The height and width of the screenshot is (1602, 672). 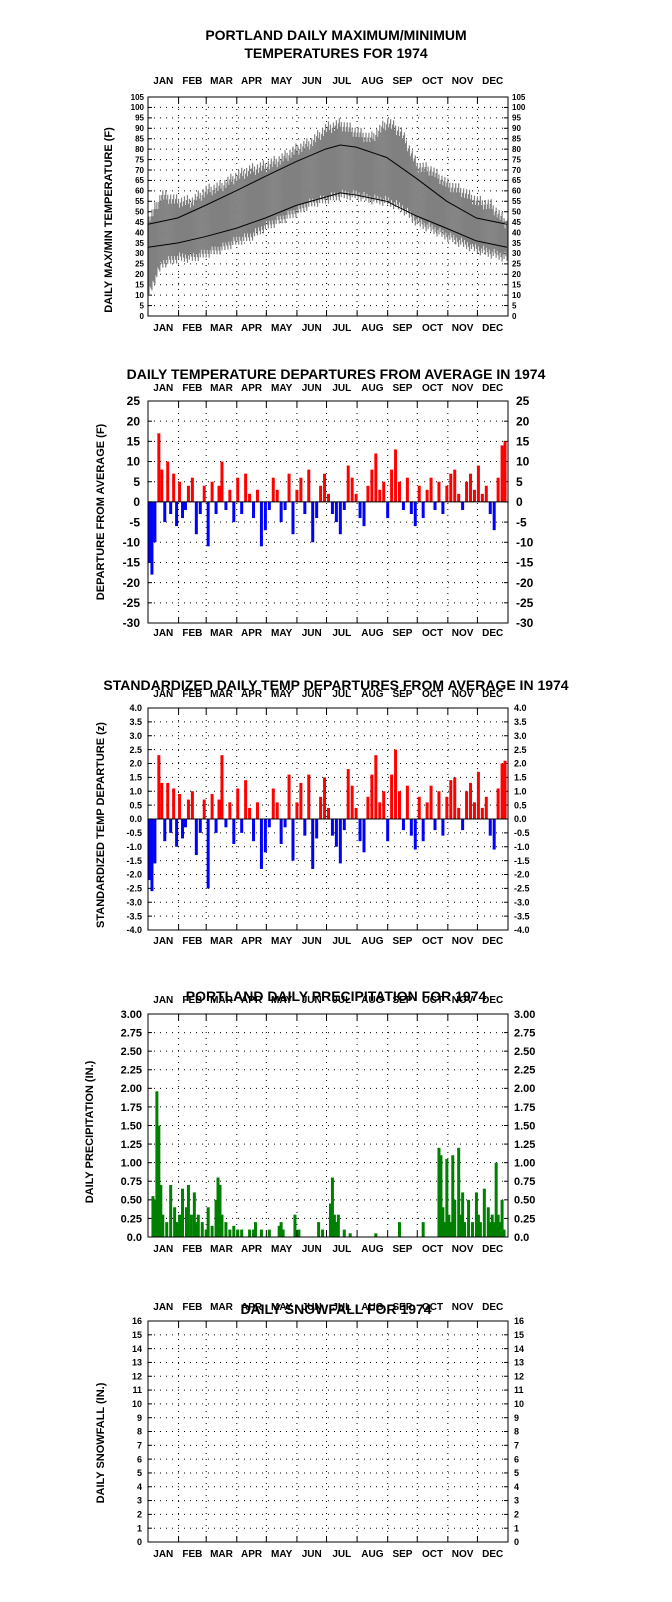 I want to click on y-tick-label: 9, so click(x=516, y=1418).